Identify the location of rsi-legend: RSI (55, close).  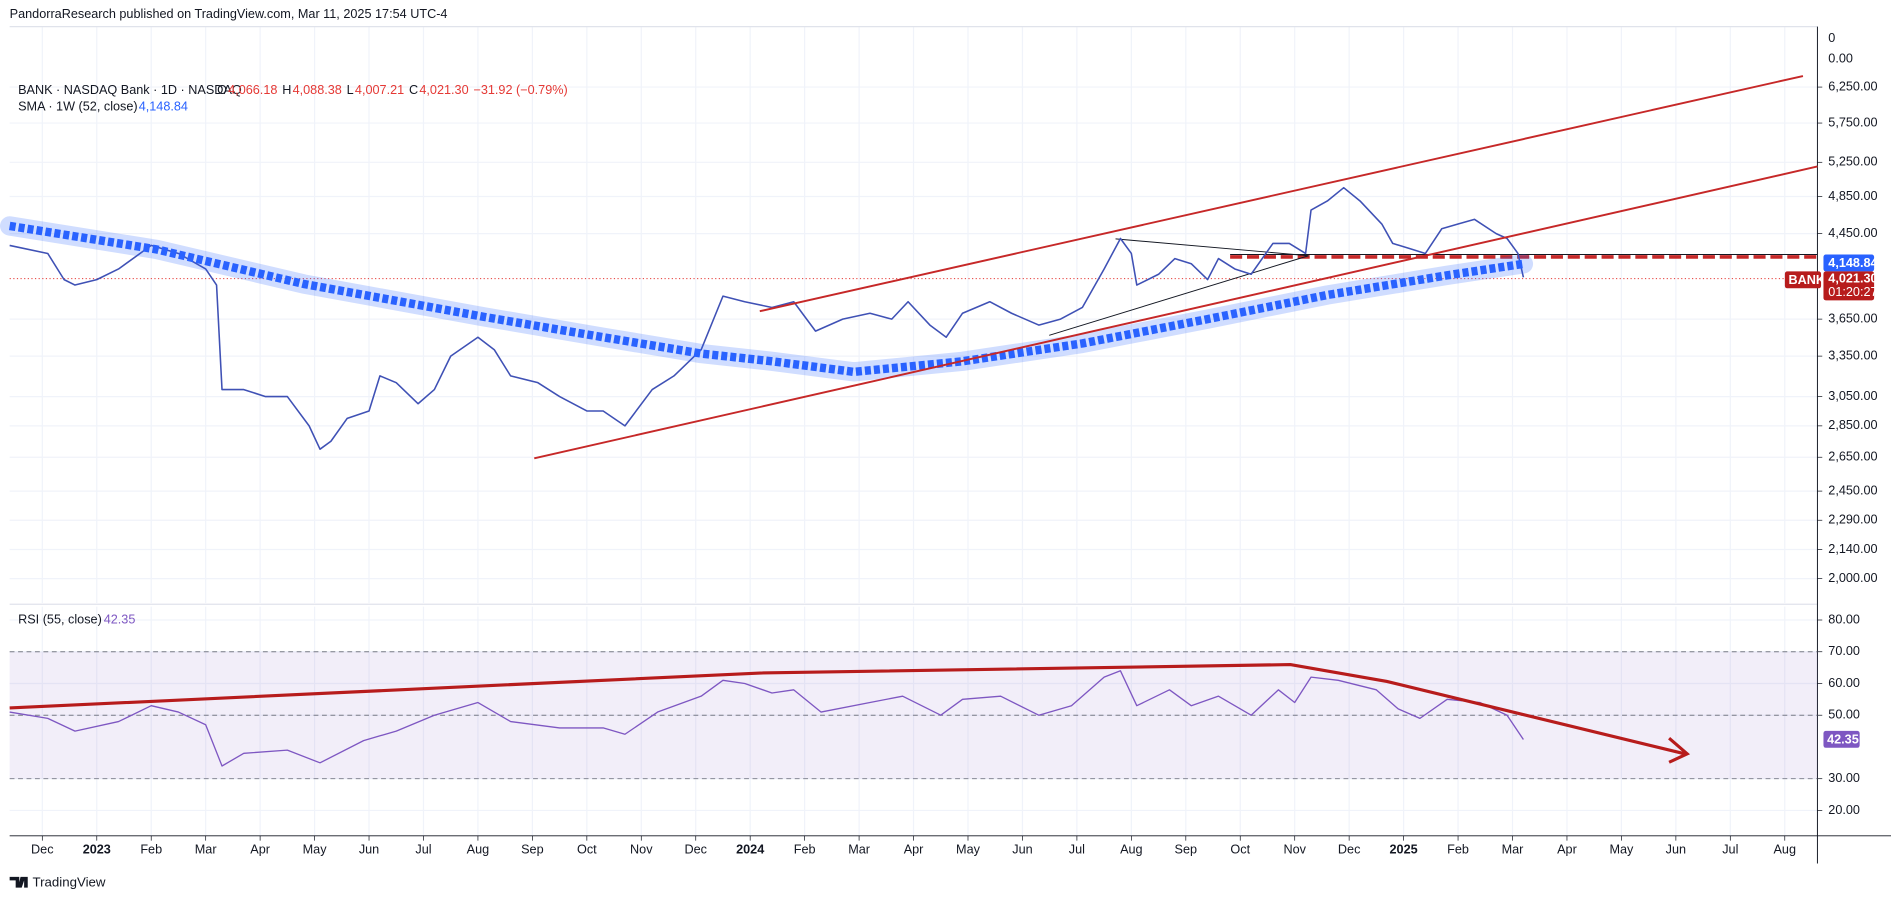
(60, 619).